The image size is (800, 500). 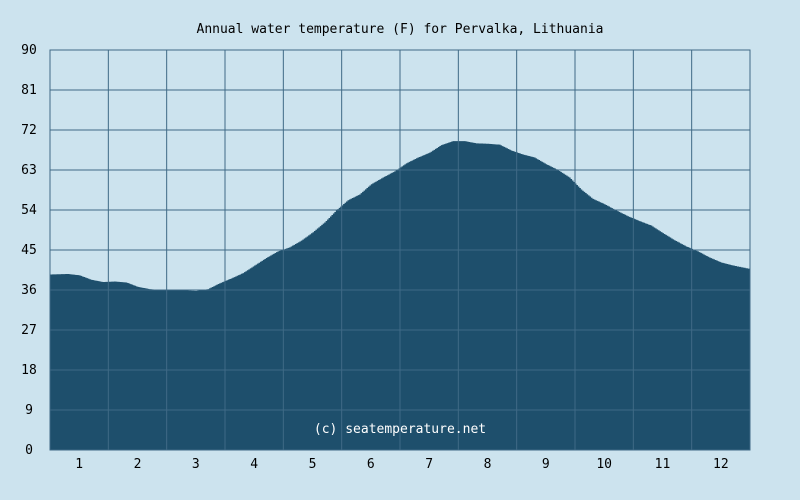 I want to click on x-tick-label: 4, so click(x=254, y=464).